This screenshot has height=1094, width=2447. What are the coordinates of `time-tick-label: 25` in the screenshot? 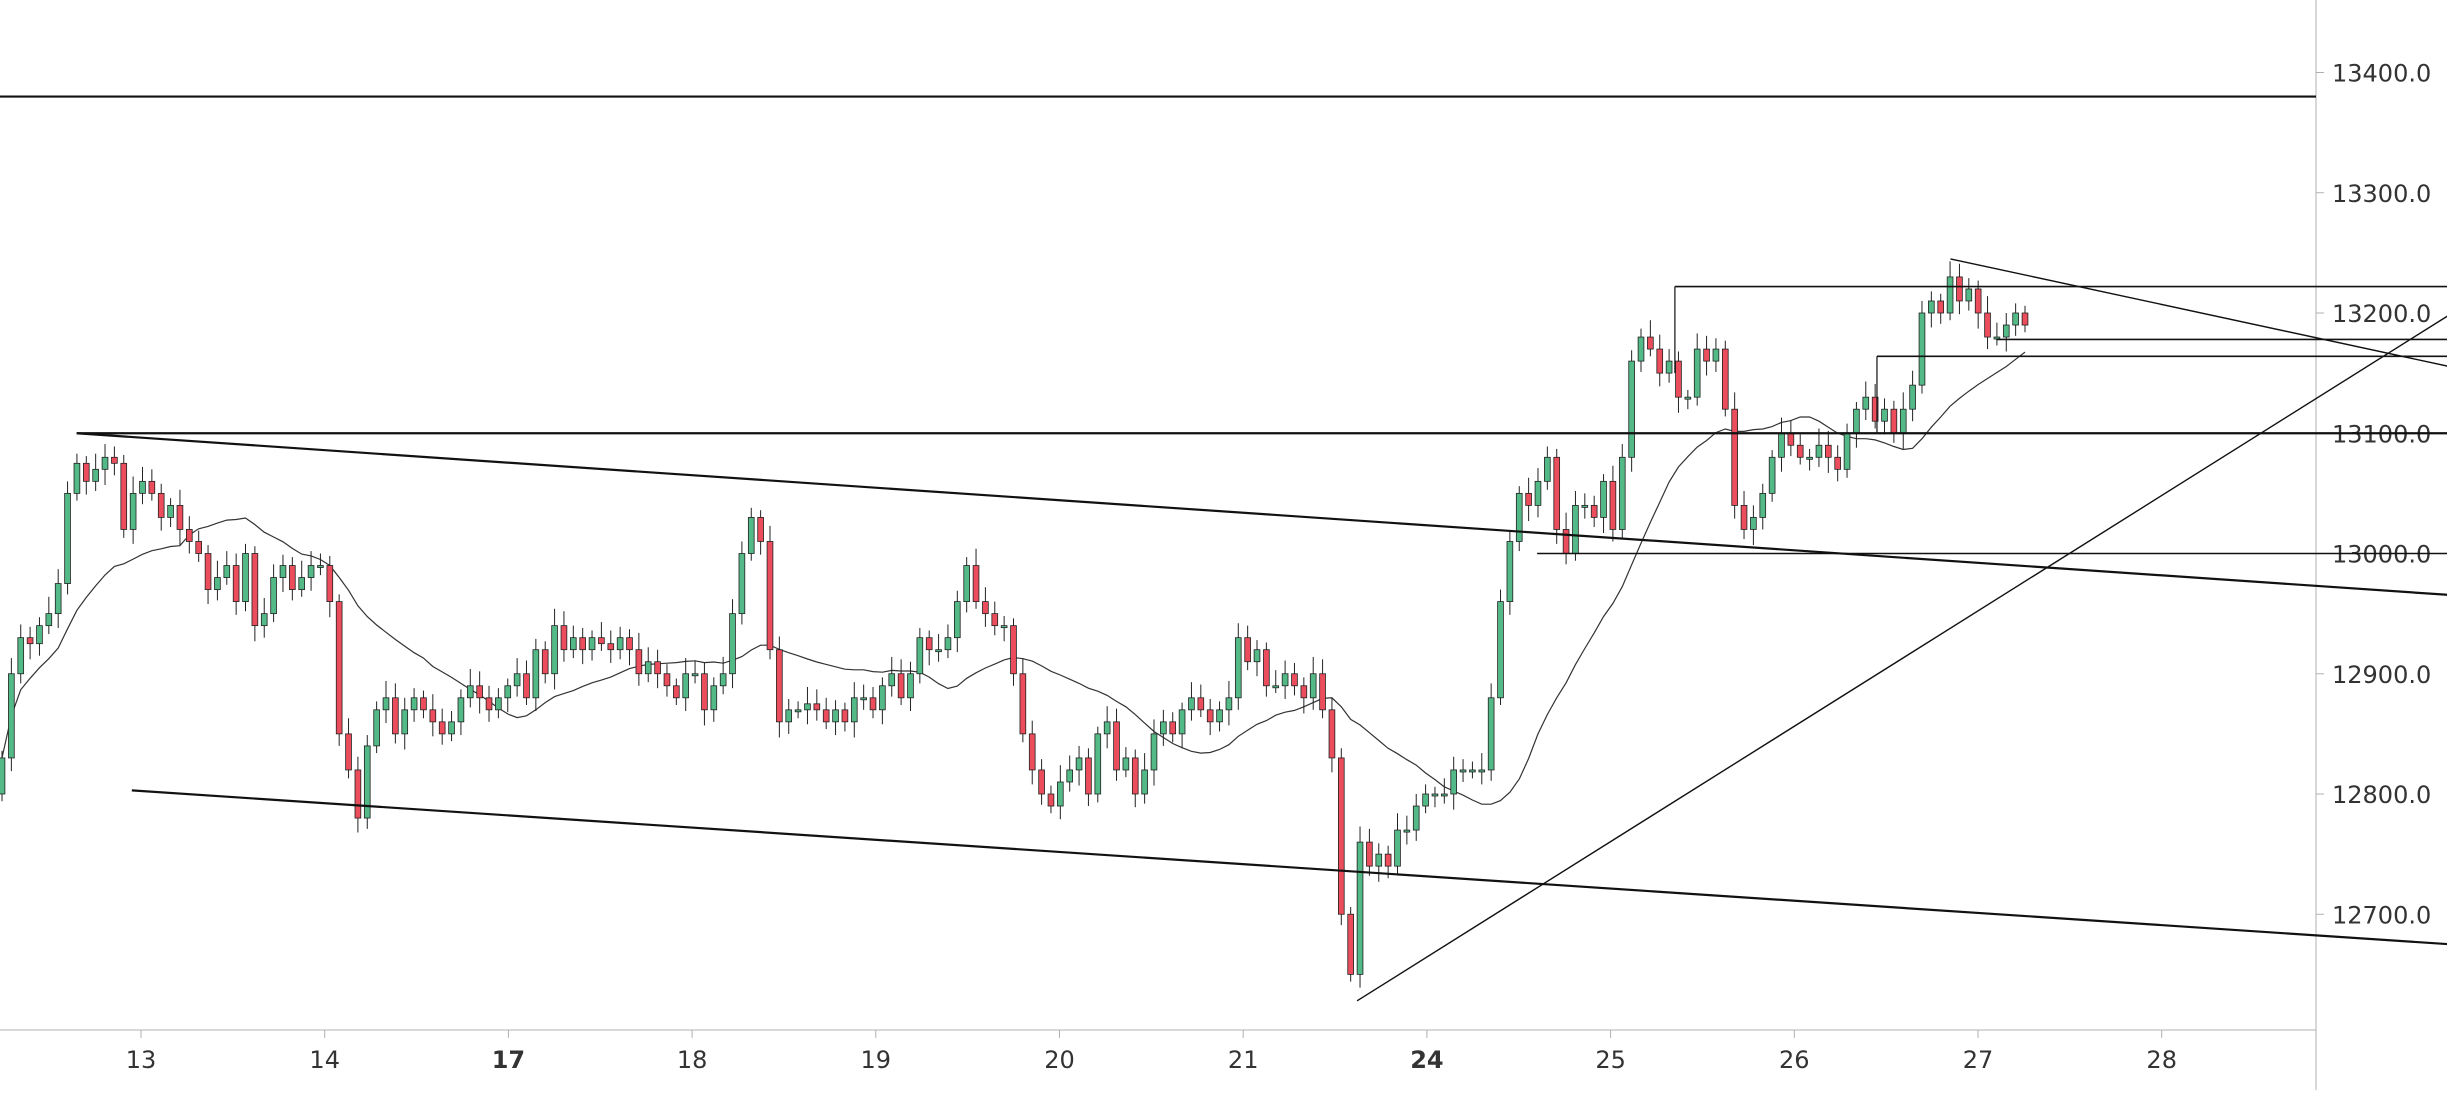 It's located at (1610, 1060).